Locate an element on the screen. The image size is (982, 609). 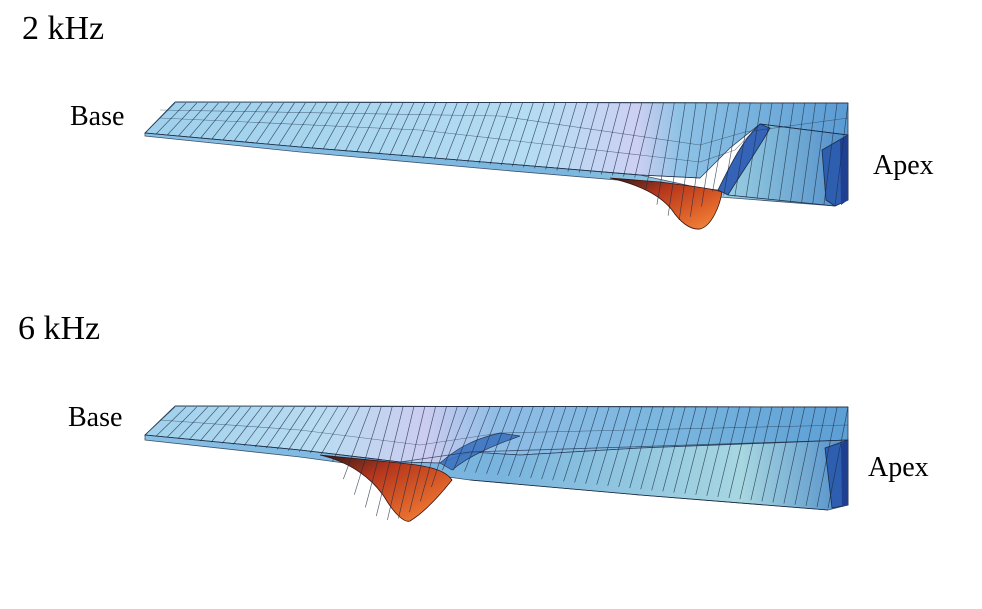
base-label-2khz: Base is located at coordinates (97, 116).